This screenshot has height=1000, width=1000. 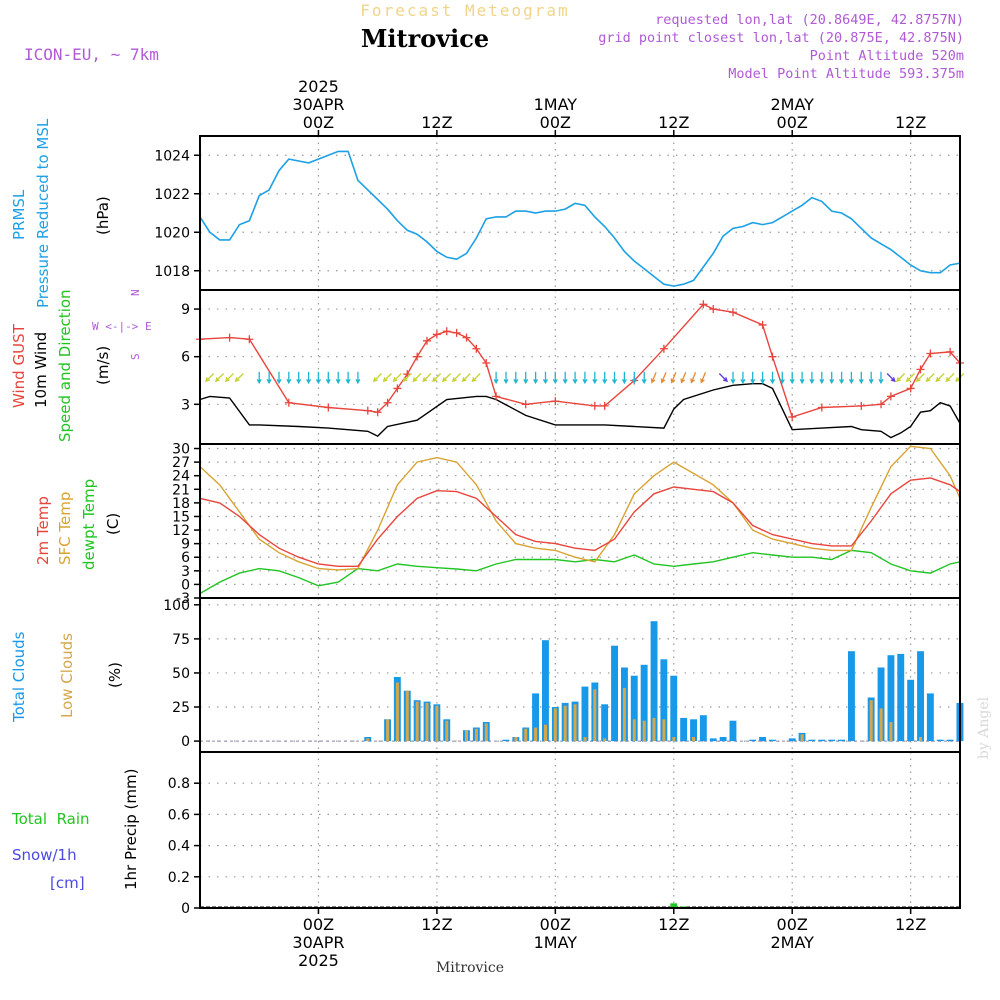 What do you see at coordinates (19, 214) in the screenshot?
I see `prmsl-label: PRMSL` at bounding box center [19, 214].